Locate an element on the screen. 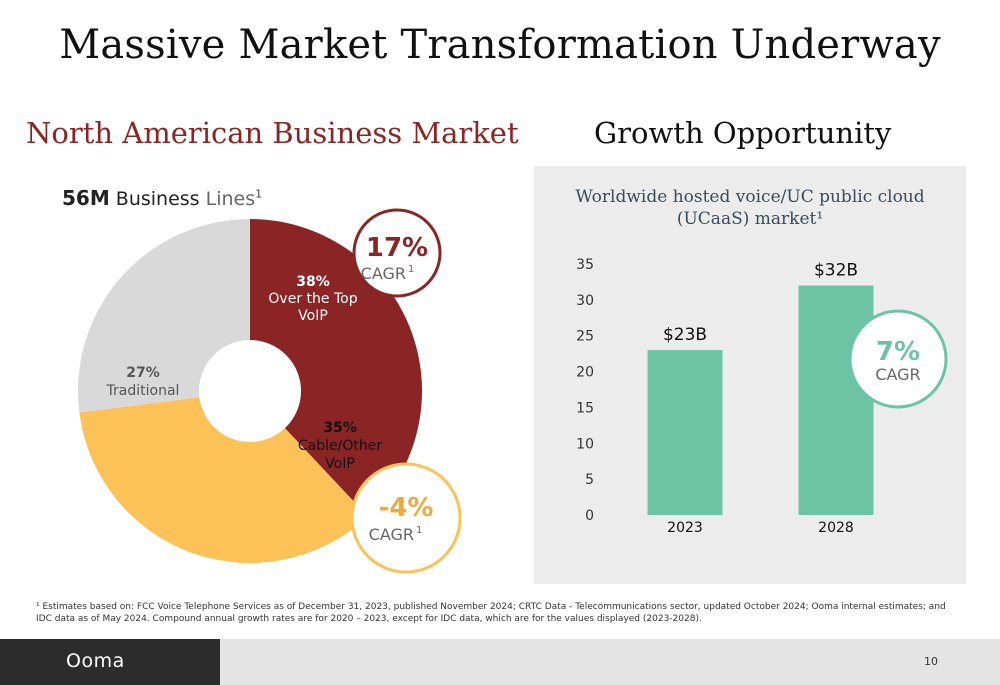 The height and width of the screenshot is (685, 1000). cagr-neg4-circle is located at coordinates (406, 518).